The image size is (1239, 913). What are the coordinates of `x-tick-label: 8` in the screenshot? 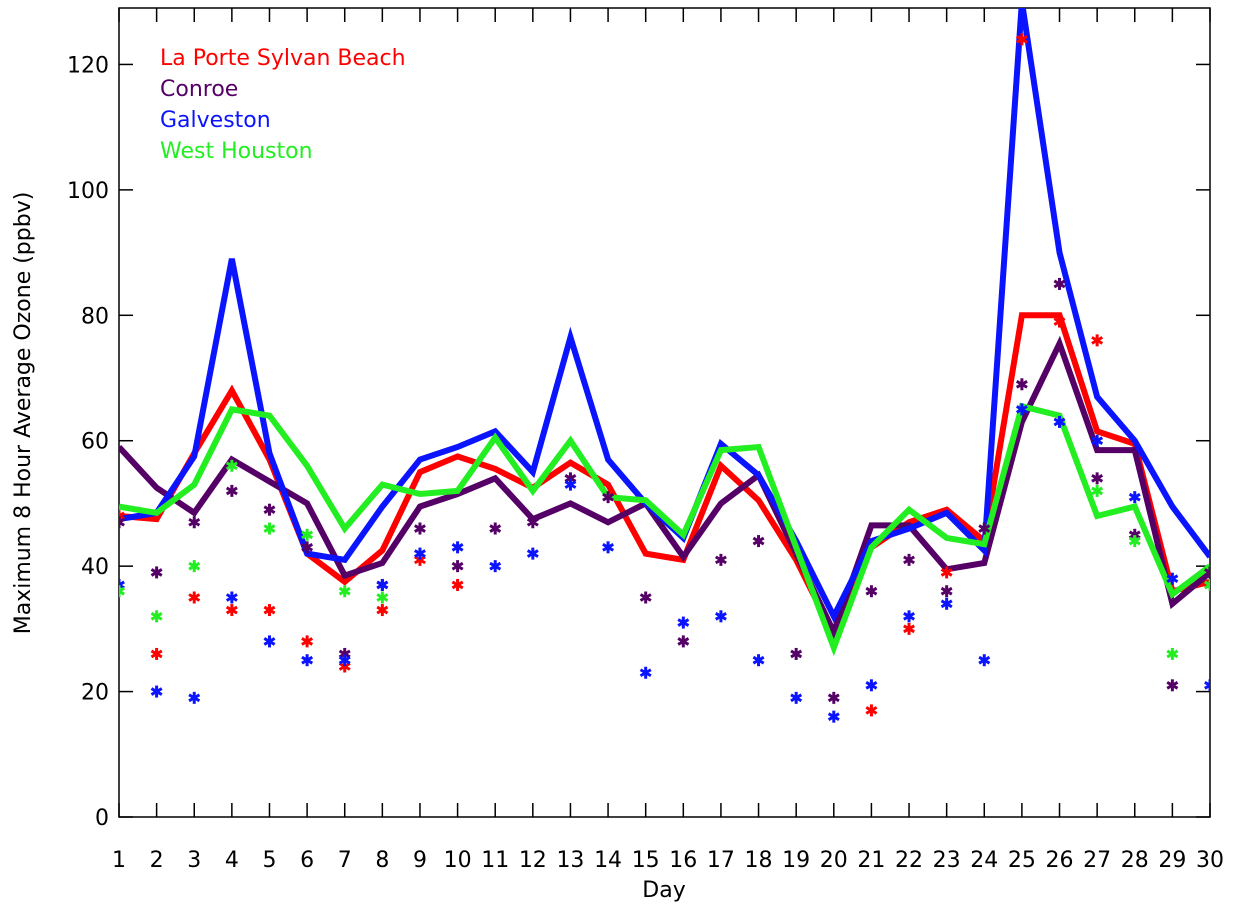 It's located at (382, 860).